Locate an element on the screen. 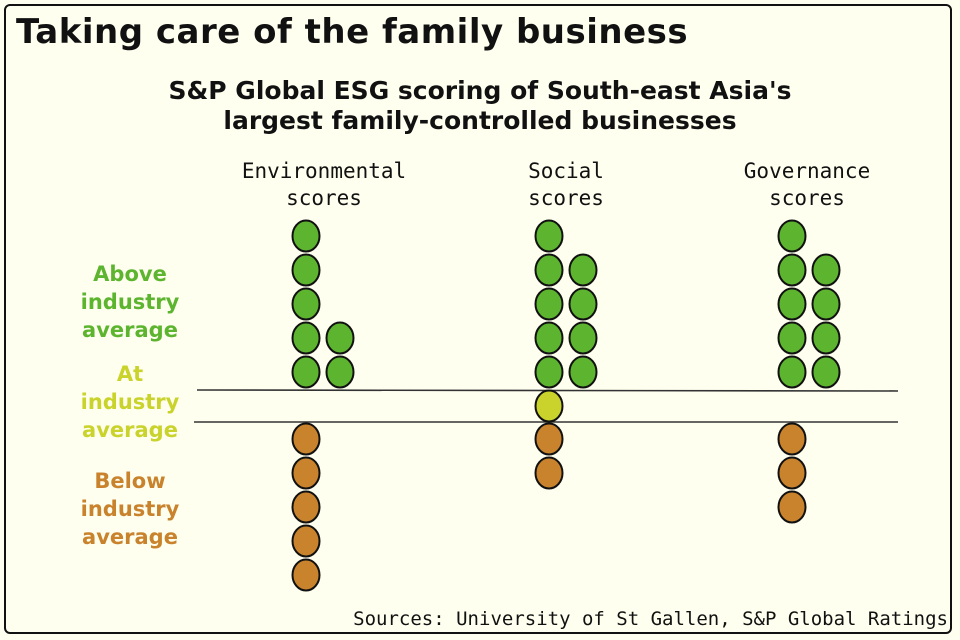  label-line: Above is located at coordinates (130, 274).